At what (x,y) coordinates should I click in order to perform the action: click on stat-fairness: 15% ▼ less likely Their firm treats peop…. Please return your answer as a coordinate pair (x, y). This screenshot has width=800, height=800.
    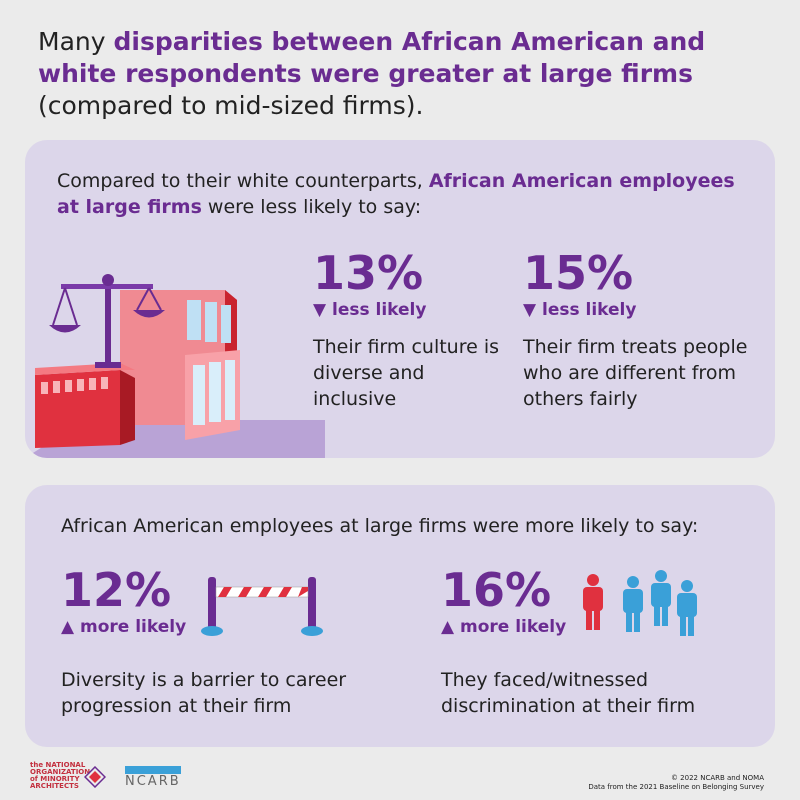
    Looking at the image, I should click on (643, 330).